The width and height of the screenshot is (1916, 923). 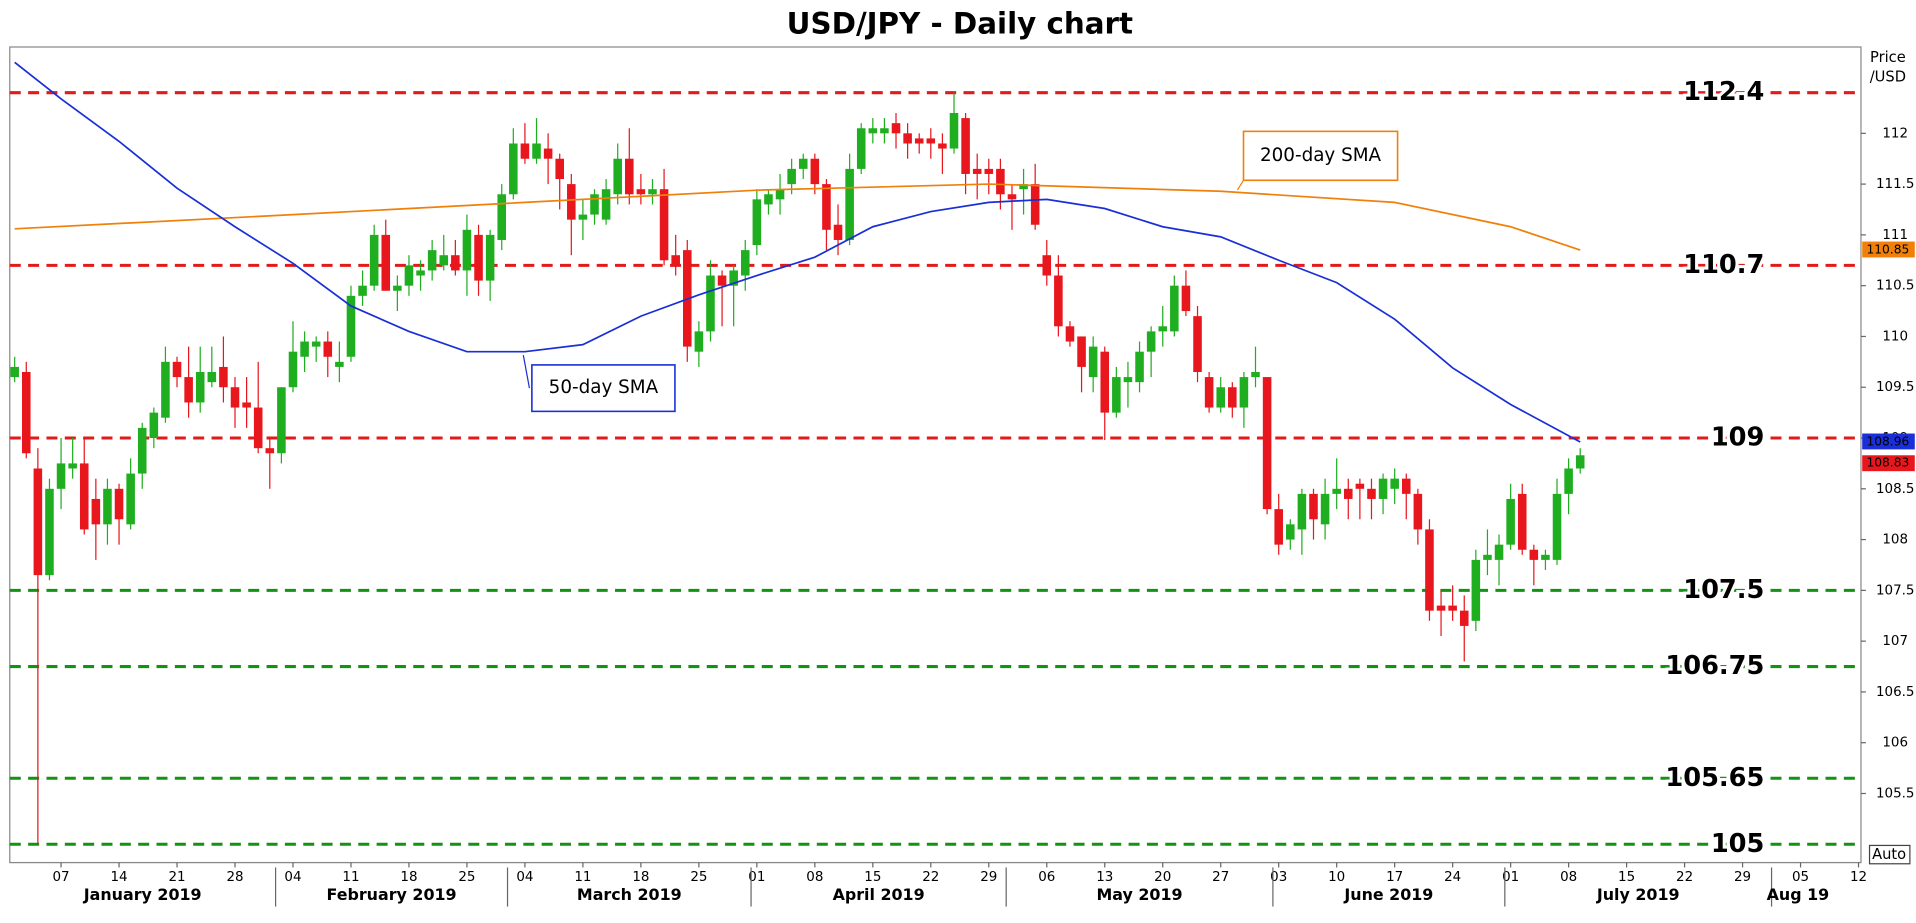 I want to click on y-tick-label: 109.5, so click(x=1895, y=387).